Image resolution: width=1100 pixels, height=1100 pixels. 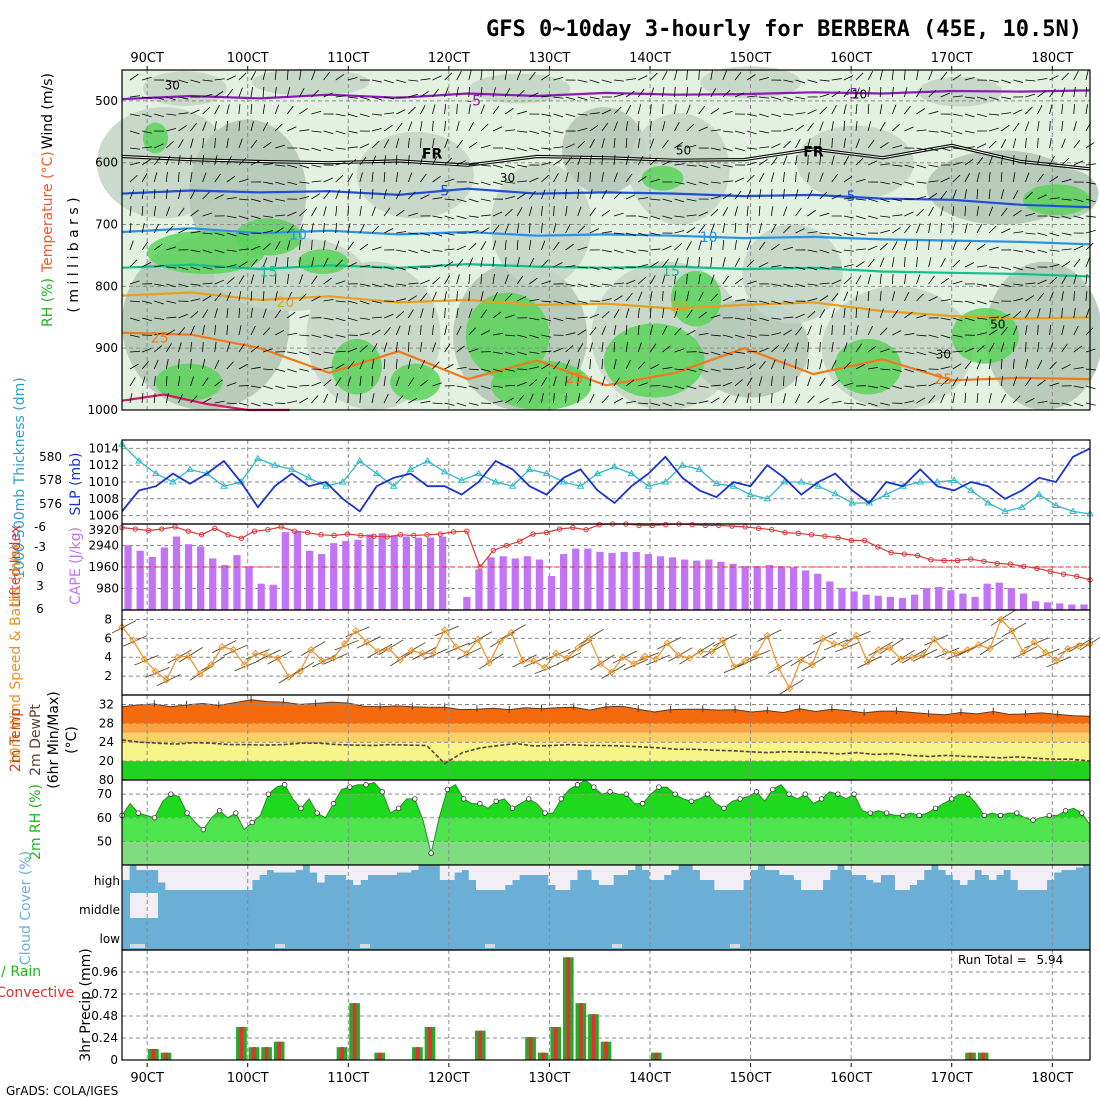 What do you see at coordinates (449, 58) in the screenshot?
I see `top-tick-label: 120CT` at bounding box center [449, 58].